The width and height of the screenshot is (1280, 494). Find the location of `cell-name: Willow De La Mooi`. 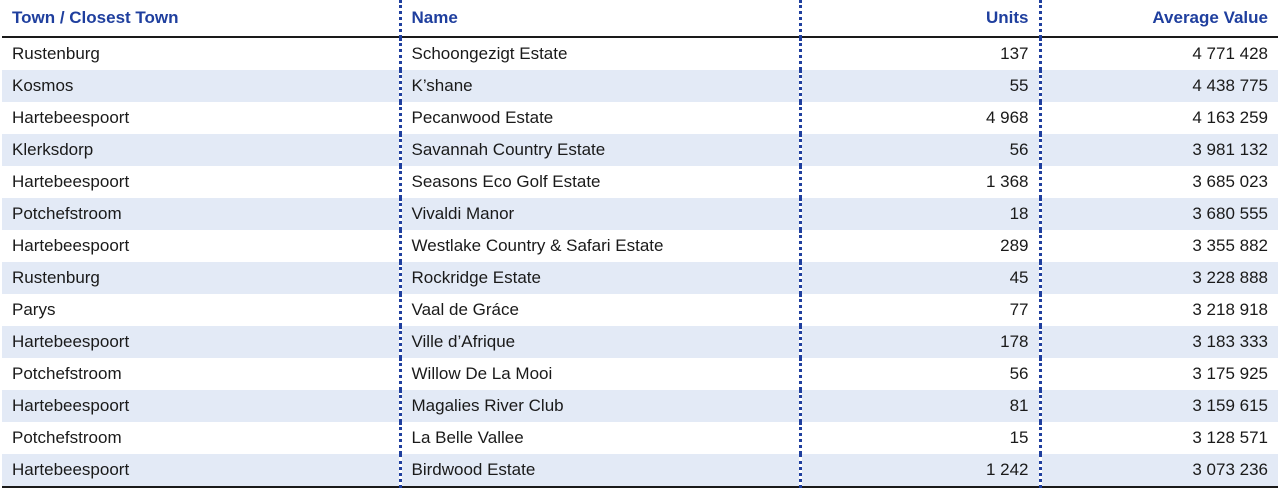

cell-name: Willow De La Mooi is located at coordinates (601, 374).